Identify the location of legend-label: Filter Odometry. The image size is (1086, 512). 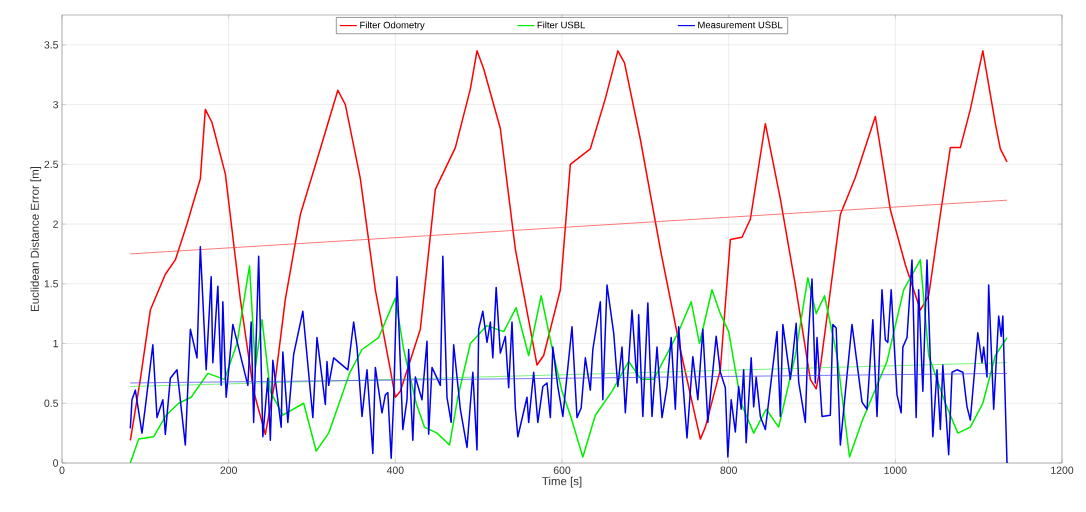
(392, 26).